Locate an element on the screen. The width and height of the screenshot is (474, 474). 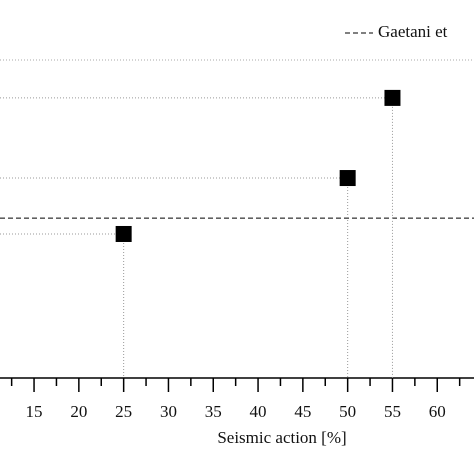
x-tick-label: 45 is located at coordinates (302, 411).